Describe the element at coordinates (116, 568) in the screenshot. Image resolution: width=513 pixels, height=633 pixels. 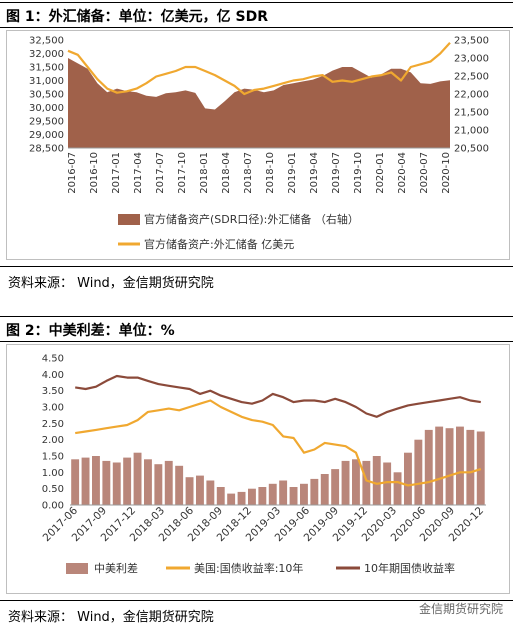
I see `legend-label-spread: 中美利差` at that location.